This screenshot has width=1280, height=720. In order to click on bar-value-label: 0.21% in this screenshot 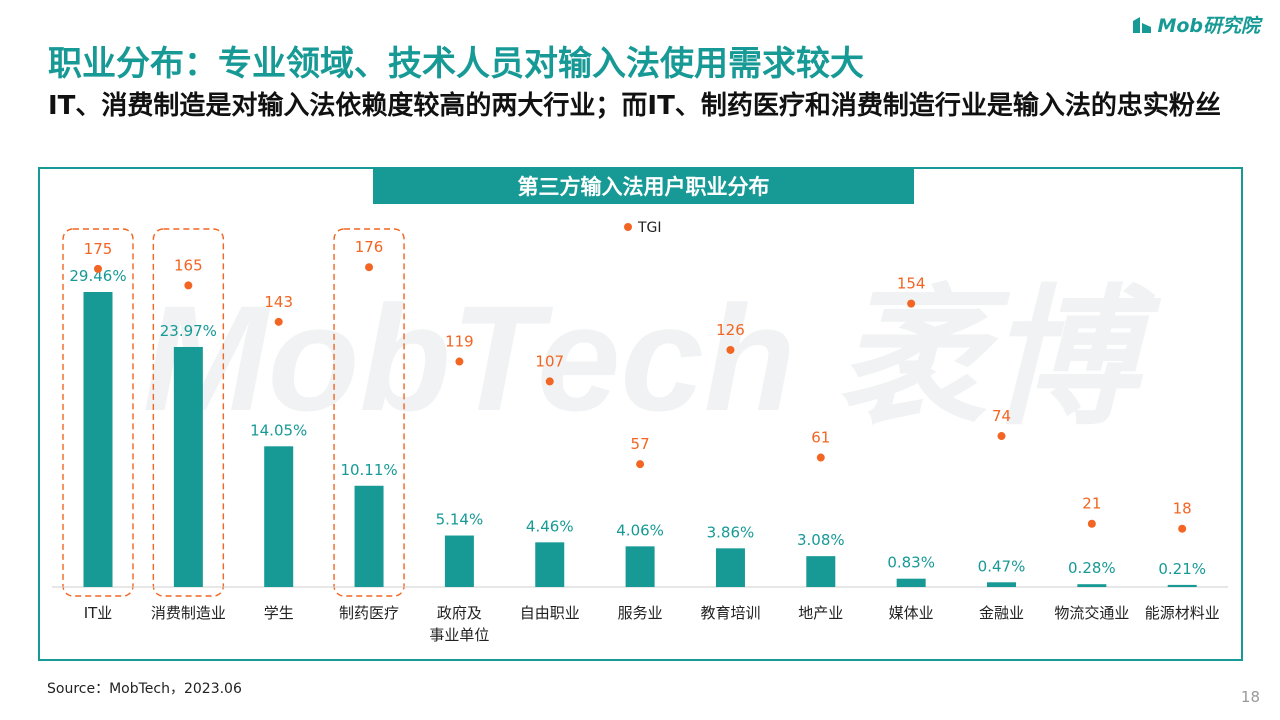, I will do `click(1182, 569)`.